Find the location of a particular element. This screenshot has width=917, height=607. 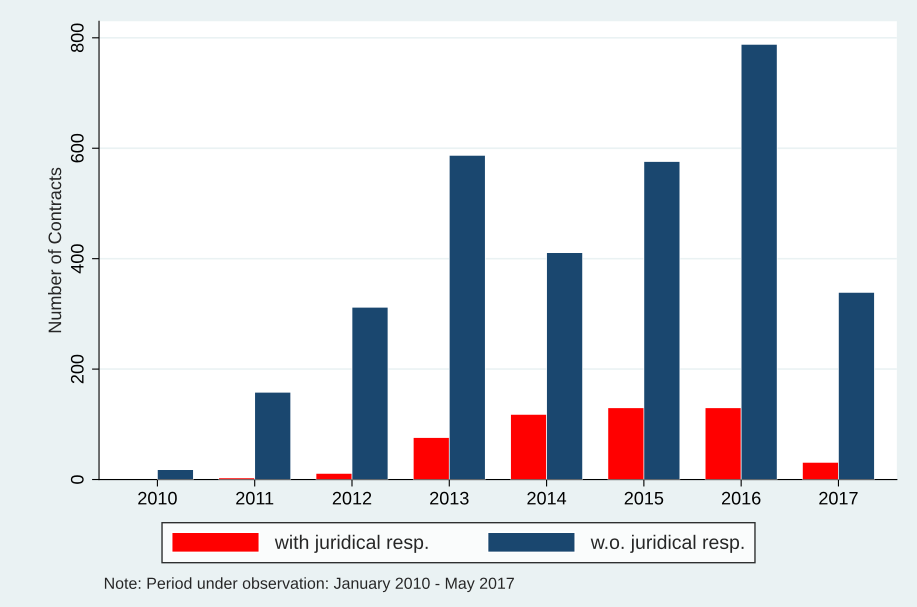

x-tick-label: 2012 is located at coordinates (352, 498).